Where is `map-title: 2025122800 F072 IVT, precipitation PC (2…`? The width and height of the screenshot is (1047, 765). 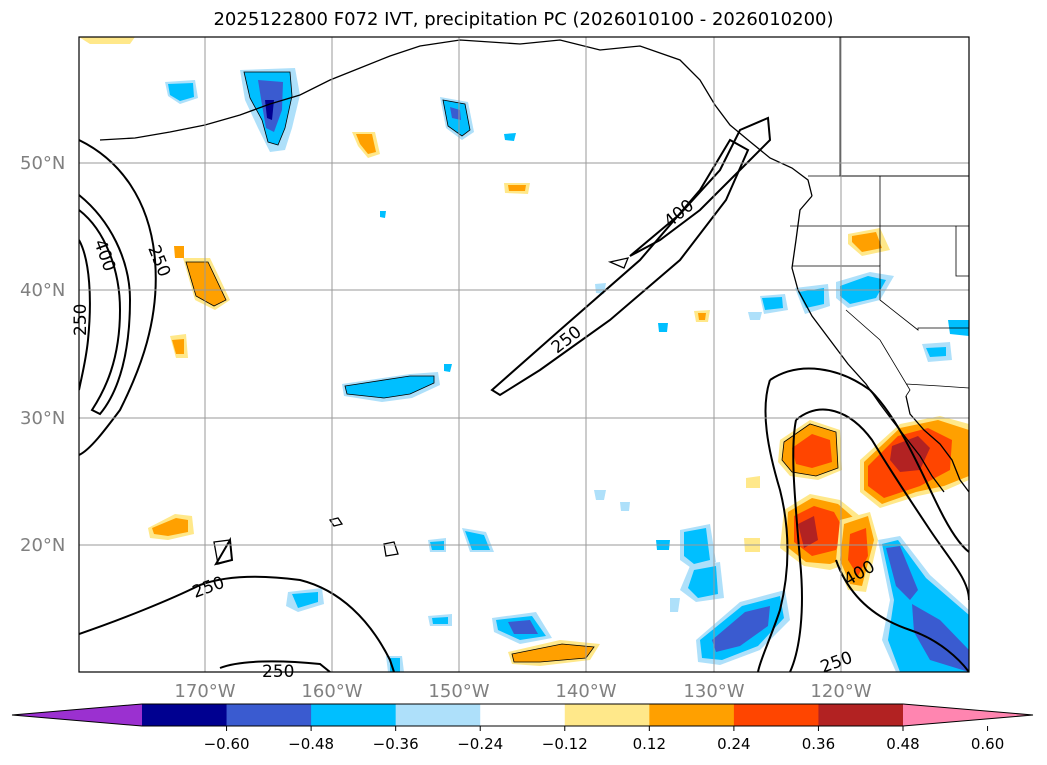
map-title: 2025122800 F072 IVT, precipitation PC (2… is located at coordinates (523, 19).